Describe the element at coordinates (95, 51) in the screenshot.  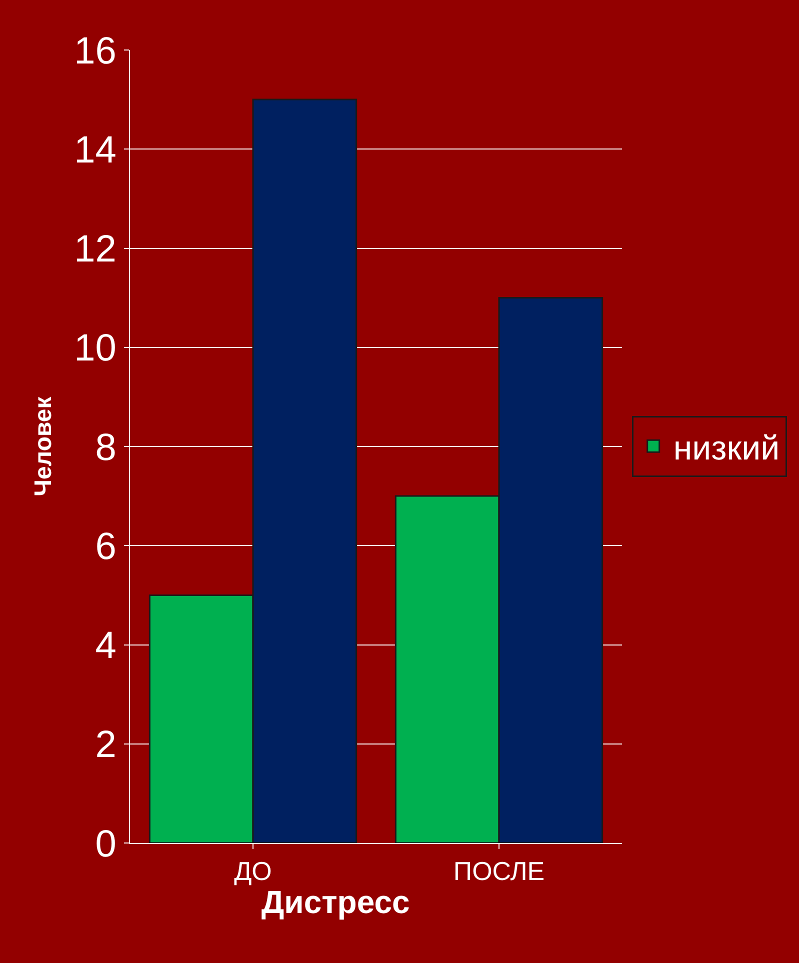
I see `y-tick-label: 16` at that location.